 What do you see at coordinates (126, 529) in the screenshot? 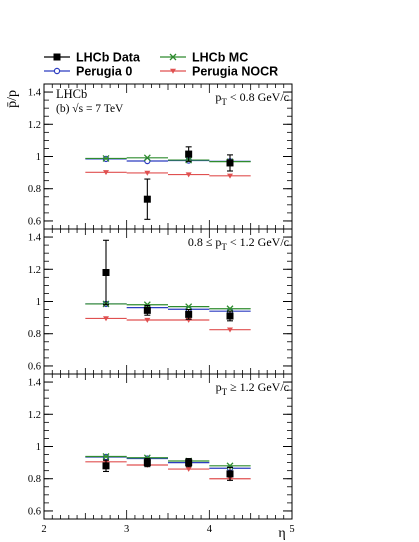
I see `x-tick-label: 3` at bounding box center [126, 529].